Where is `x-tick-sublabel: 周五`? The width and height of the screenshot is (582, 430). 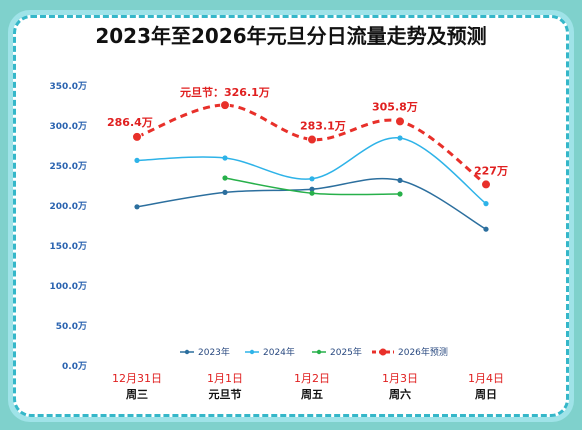
x-tick-sublabel: 周五 is located at coordinates (312, 394).